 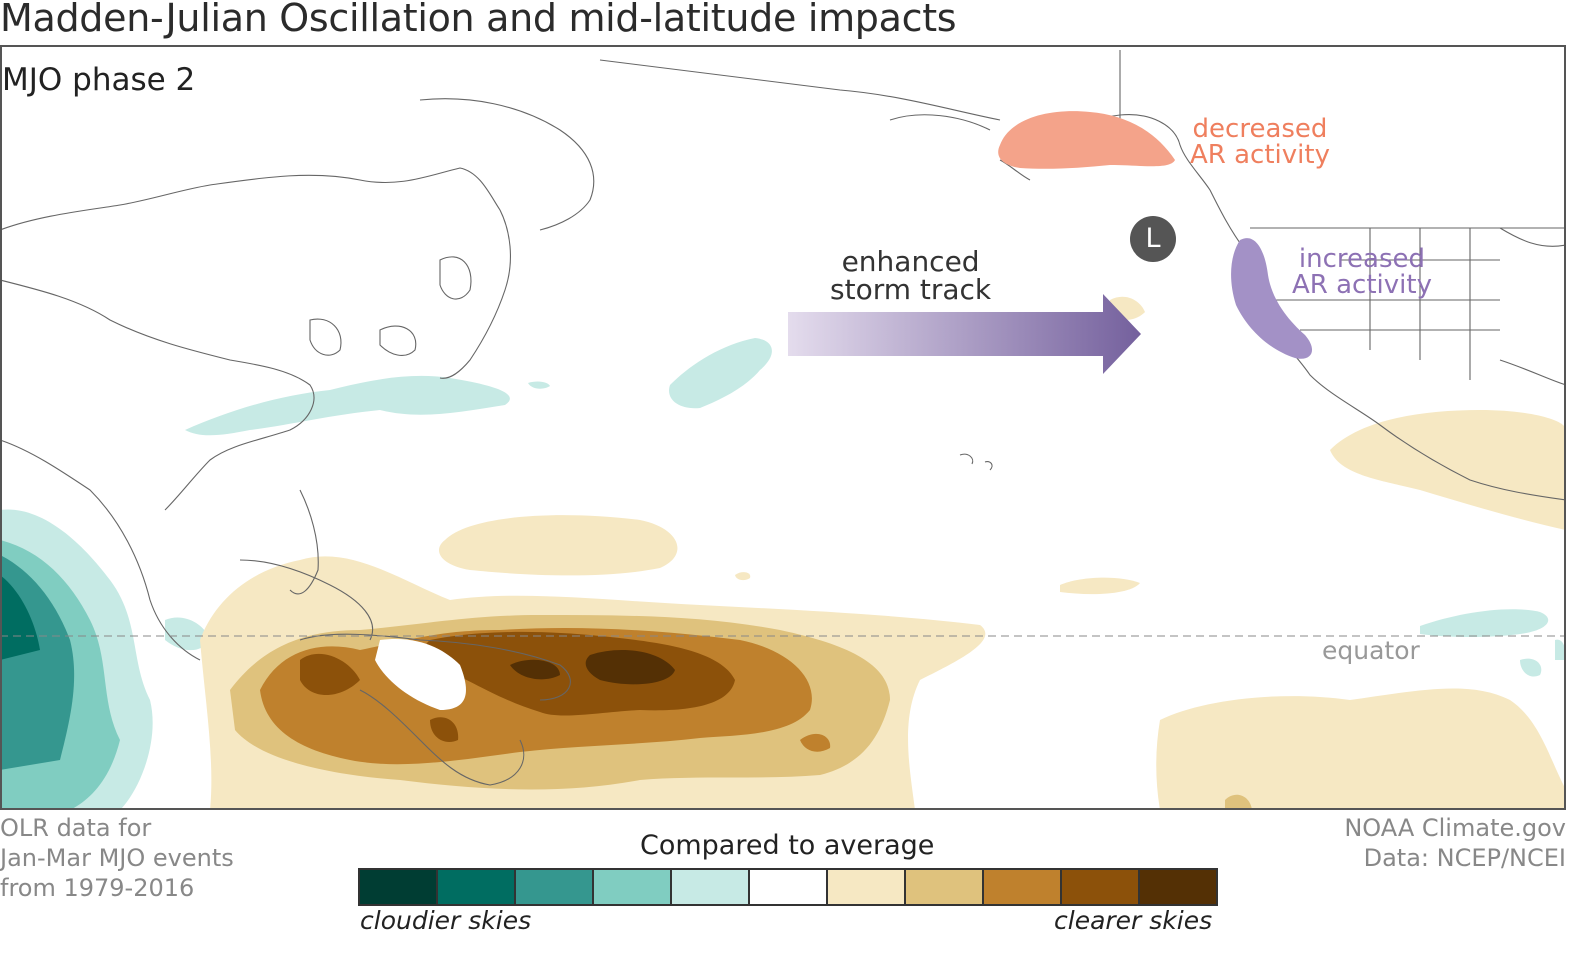 I want to click on legend-title: Compared to average, so click(x=787, y=845).